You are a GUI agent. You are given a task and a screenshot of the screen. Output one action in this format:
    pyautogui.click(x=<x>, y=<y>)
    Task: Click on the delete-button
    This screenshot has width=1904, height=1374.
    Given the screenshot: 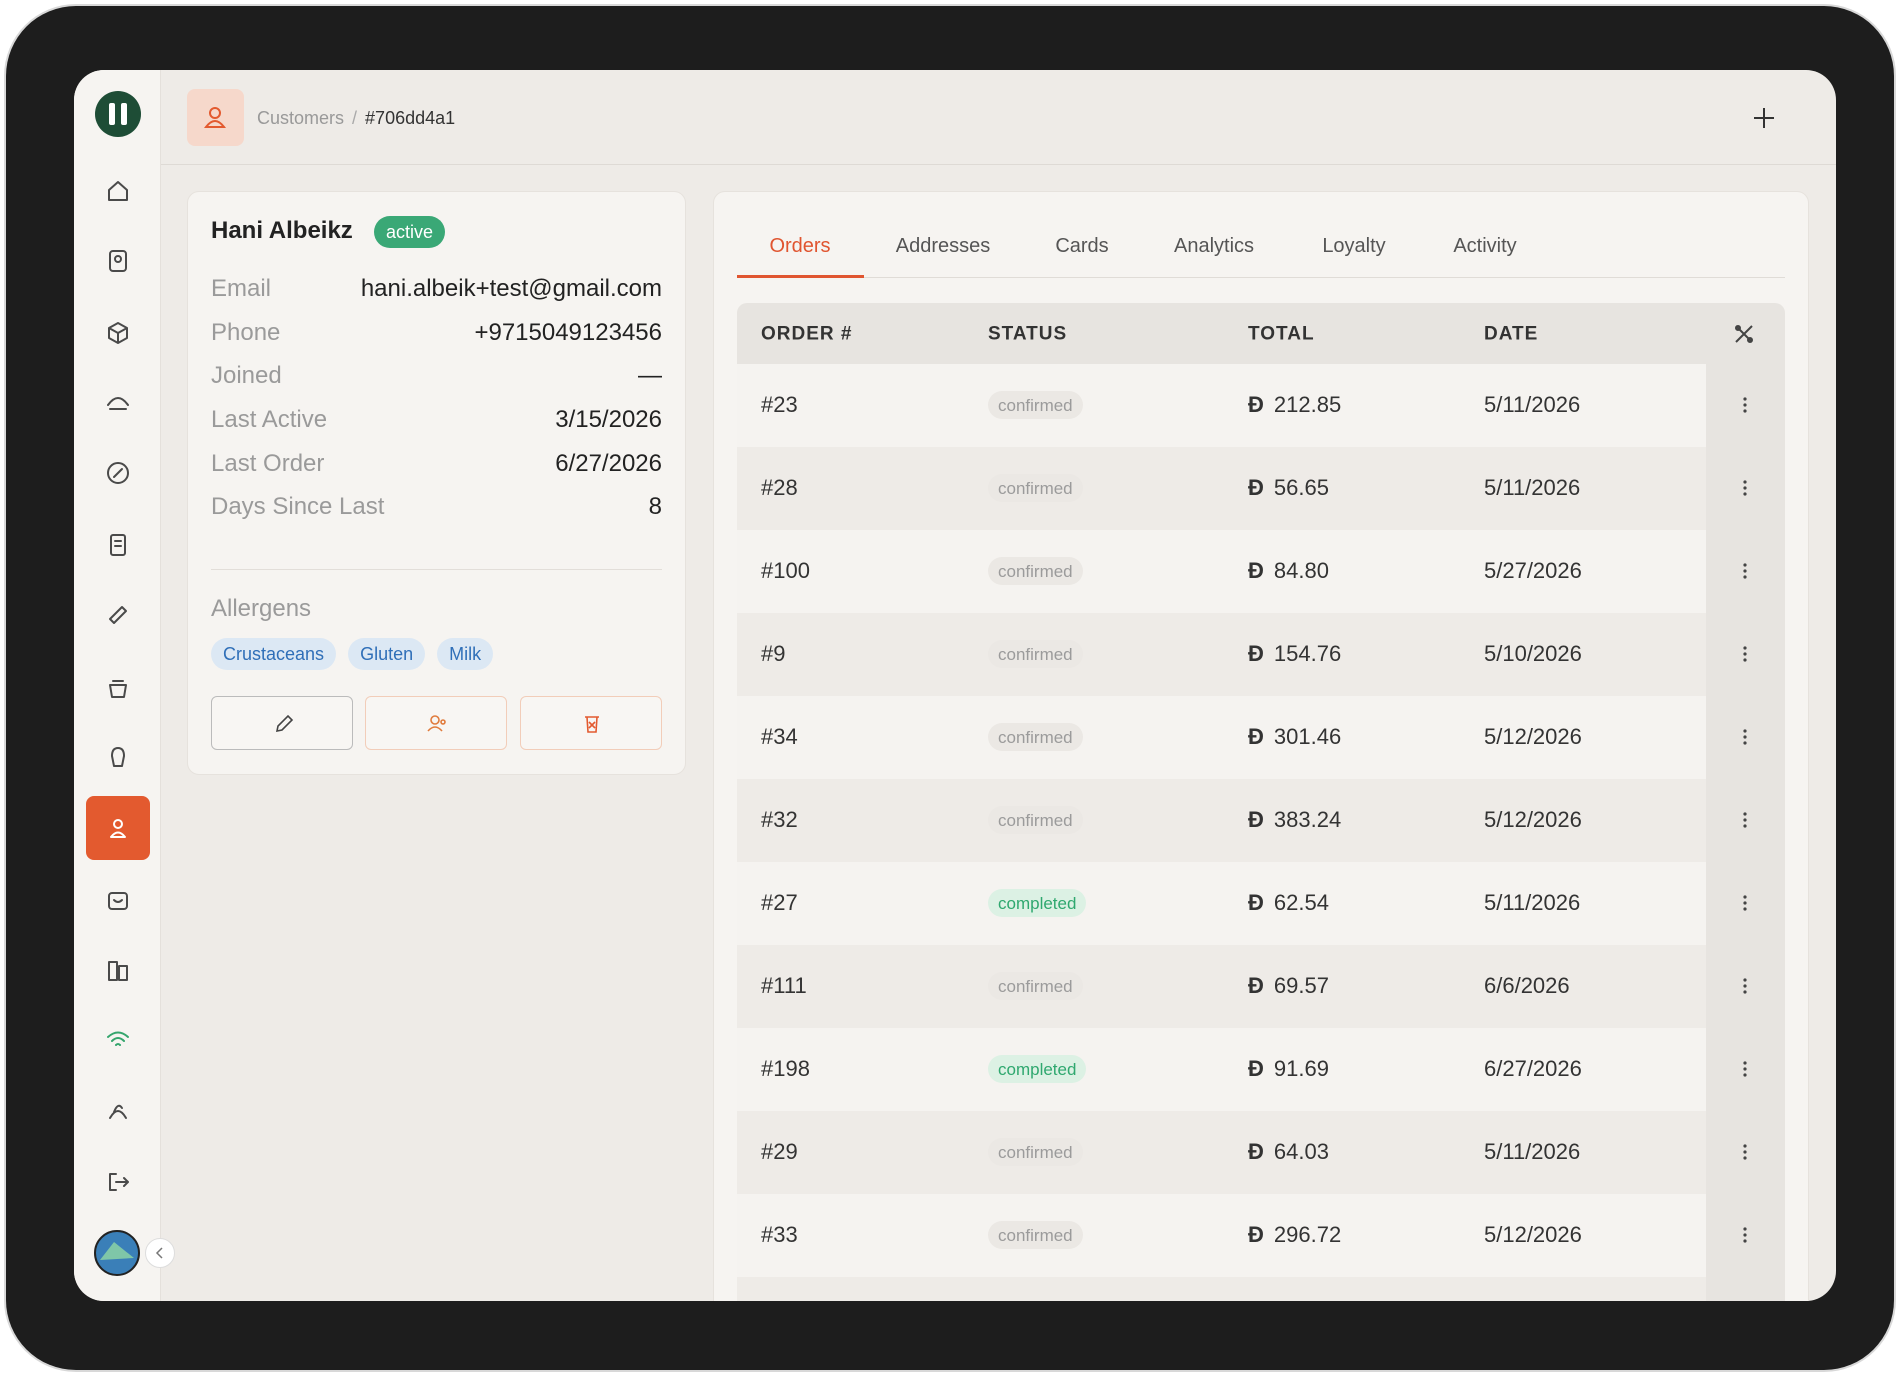 What is the action you would take?
    pyautogui.click(x=591, y=723)
    